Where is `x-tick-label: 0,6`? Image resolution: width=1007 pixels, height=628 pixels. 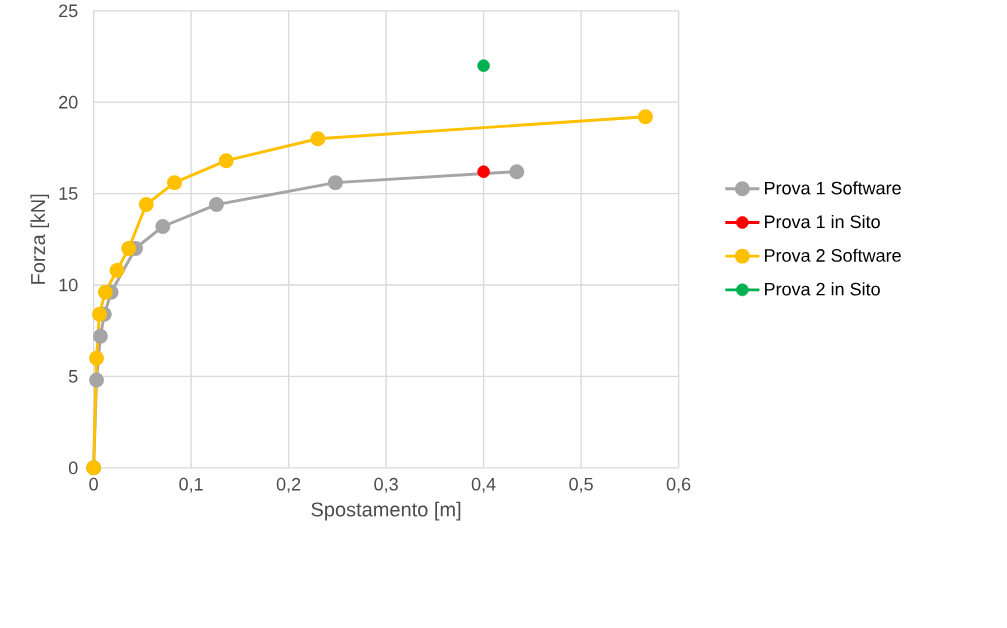
x-tick-label: 0,6 is located at coordinates (678, 485).